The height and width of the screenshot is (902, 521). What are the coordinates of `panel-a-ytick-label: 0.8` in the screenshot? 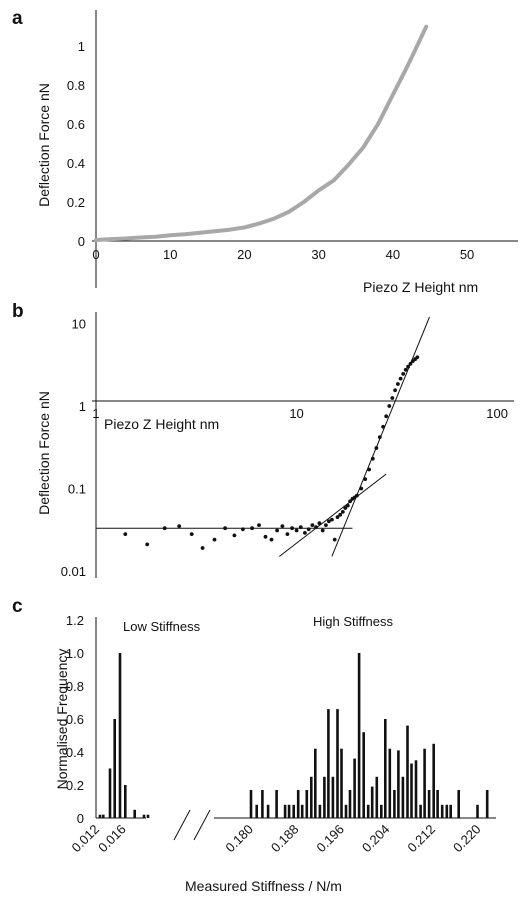 It's located at (76, 85).